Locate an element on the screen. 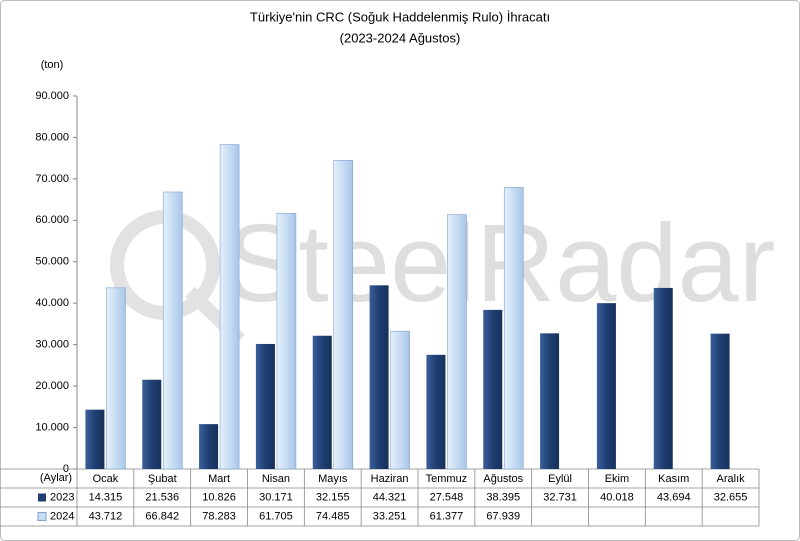  y-tick-label: 30.000 is located at coordinates (52, 345).